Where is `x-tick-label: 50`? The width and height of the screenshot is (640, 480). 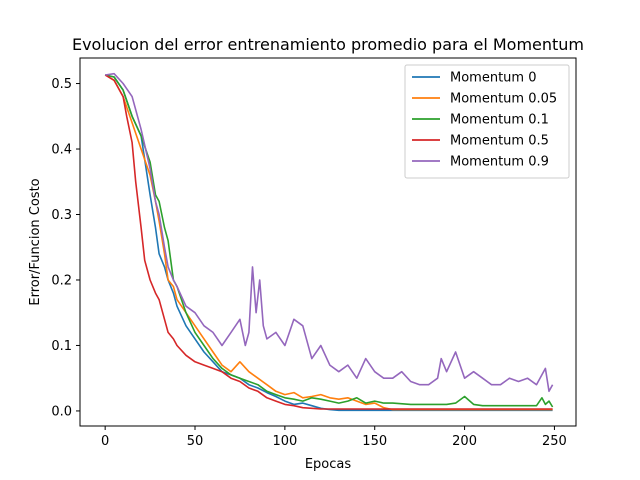
x-tick-label: 50 is located at coordinates (195, 441).